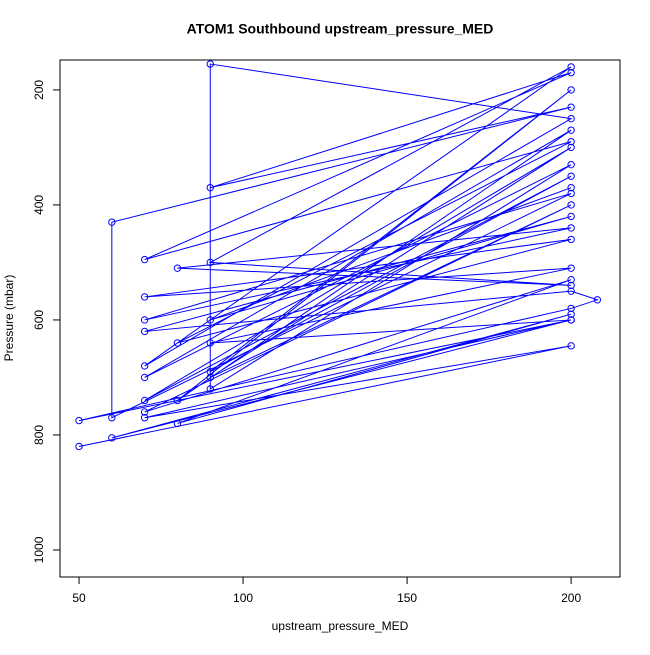  What do you see at coordinates (39, 205) in the screenshot?
I see `y-tick-label: 400` at bounding box center [39, 205].